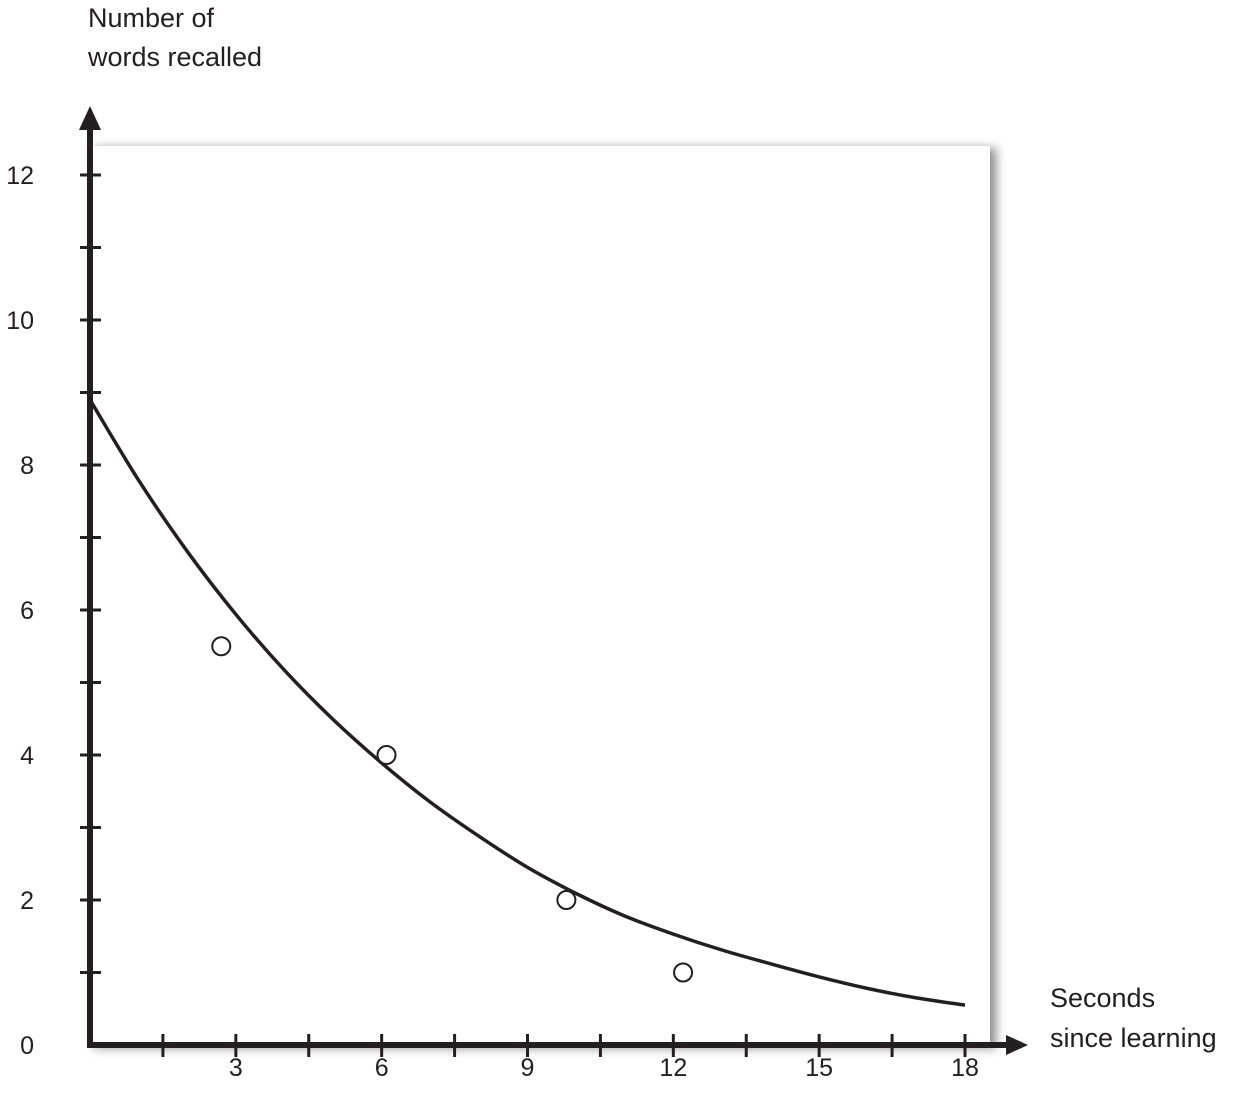 The height and width of the screenshot is (1113, 1244). What do you see at coordinates (382, 1068) in the screenshot?
I see `x-tick-label: 6` at bounding box center [382, 1068].